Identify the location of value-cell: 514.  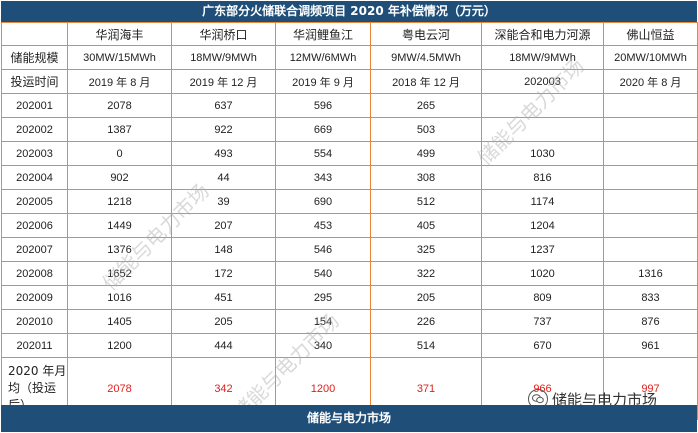
(426, 345).